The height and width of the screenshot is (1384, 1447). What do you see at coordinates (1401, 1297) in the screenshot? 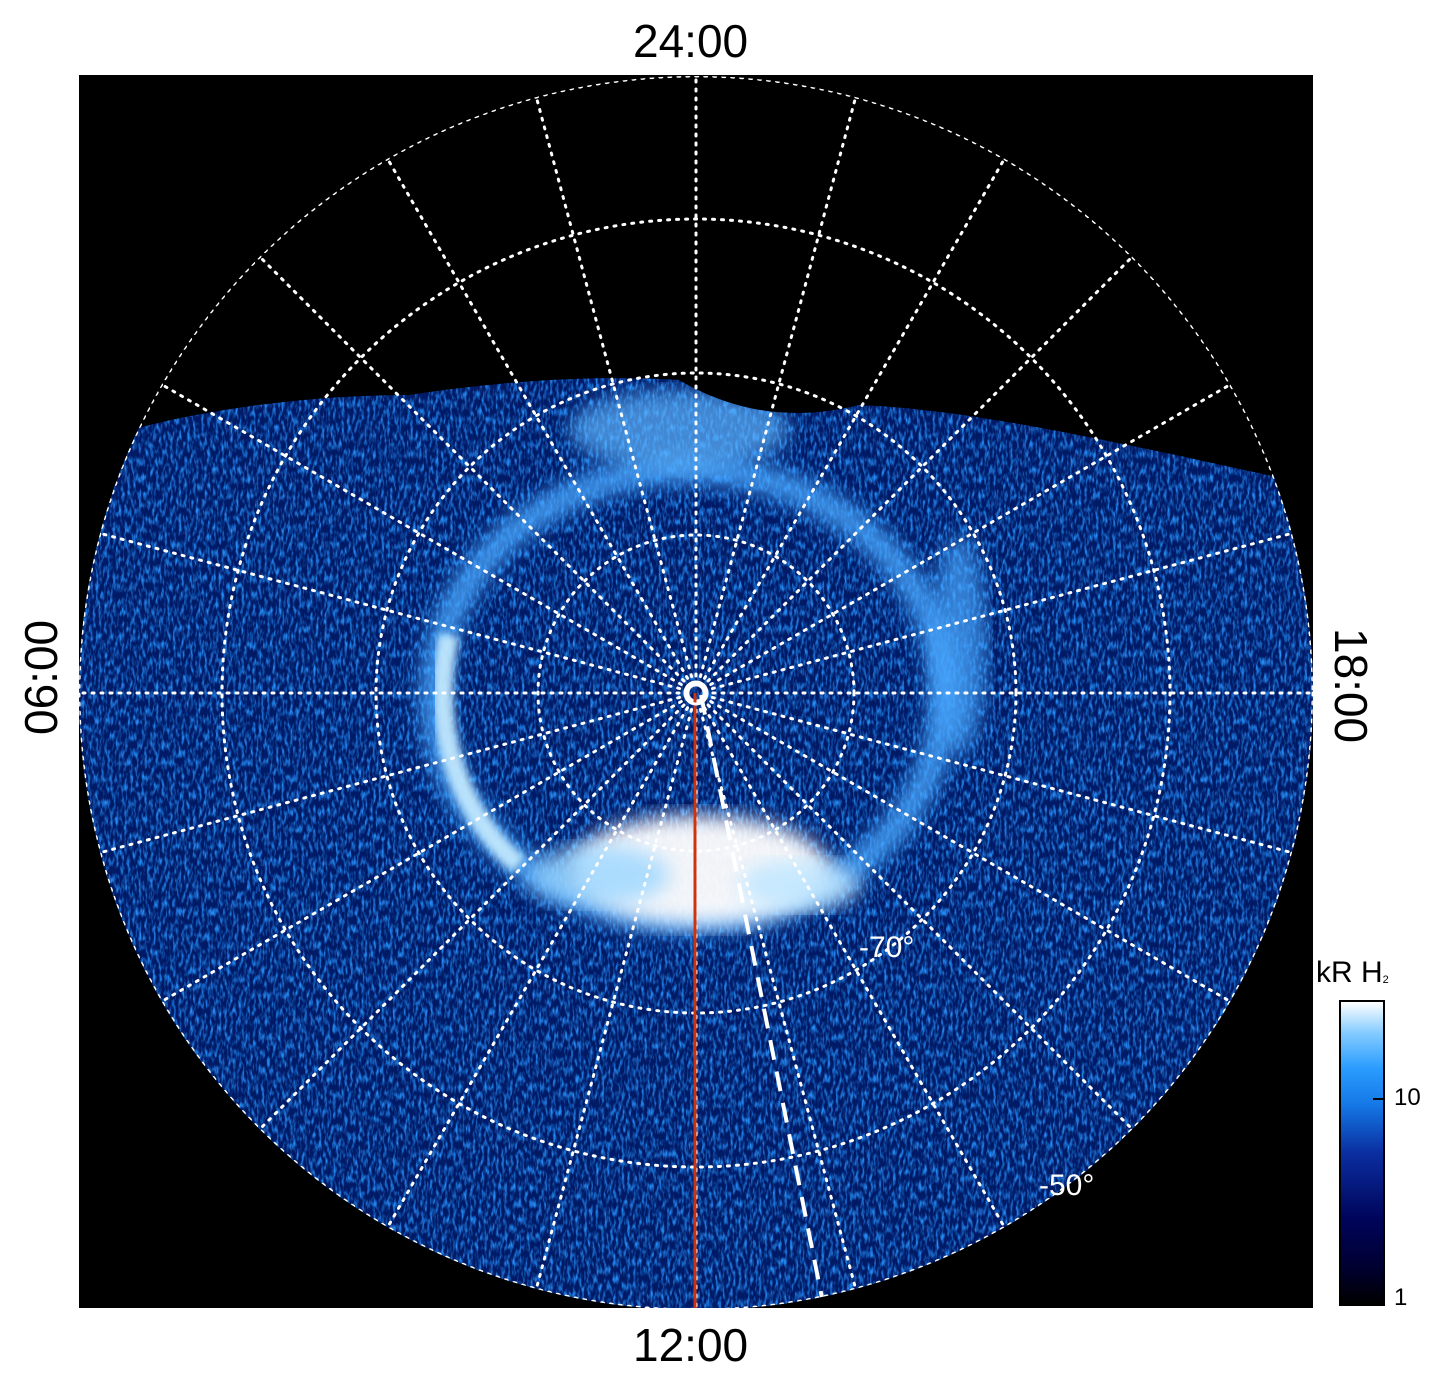
I see `colorbar-label-1: 1` at bounding box center [1401, 1297].